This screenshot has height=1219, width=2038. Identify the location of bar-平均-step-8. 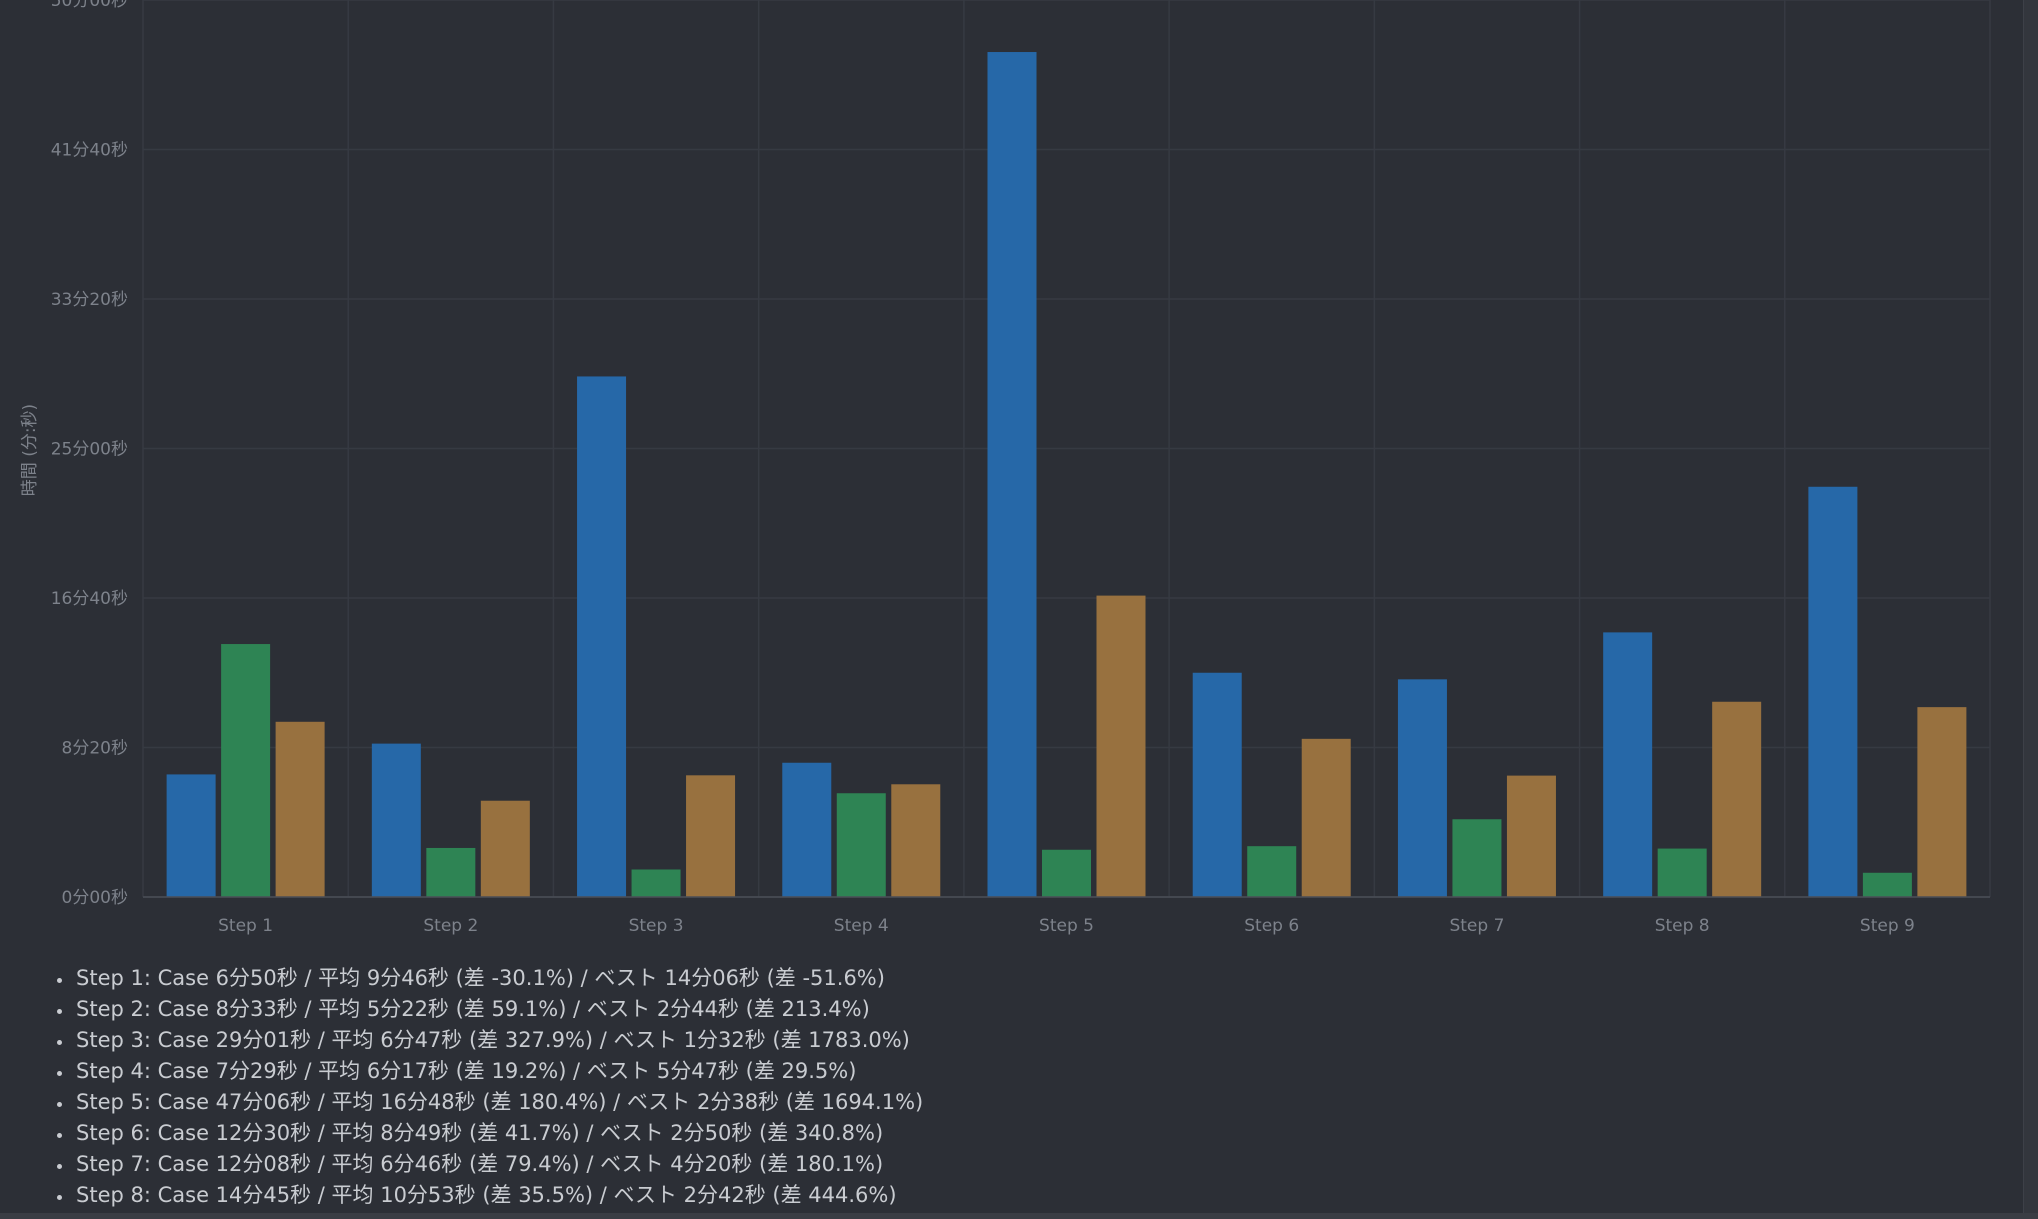
(1737, 799).